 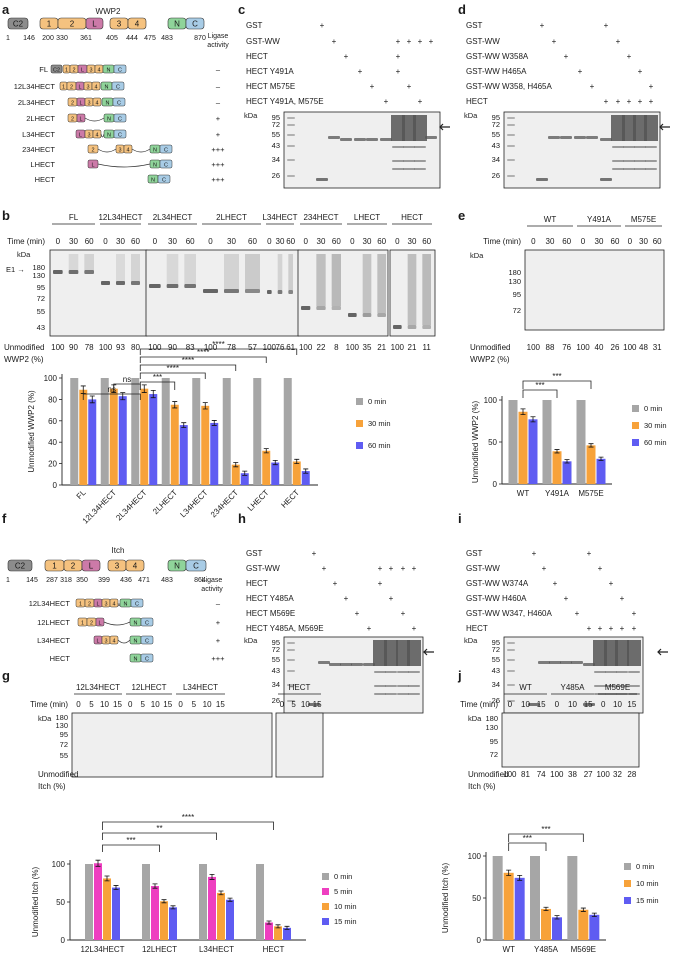 What do you see at coordinates (477, 255) in the screenshot?
I see `gel-e-kda: kDa` at bounding box center [477, 255].